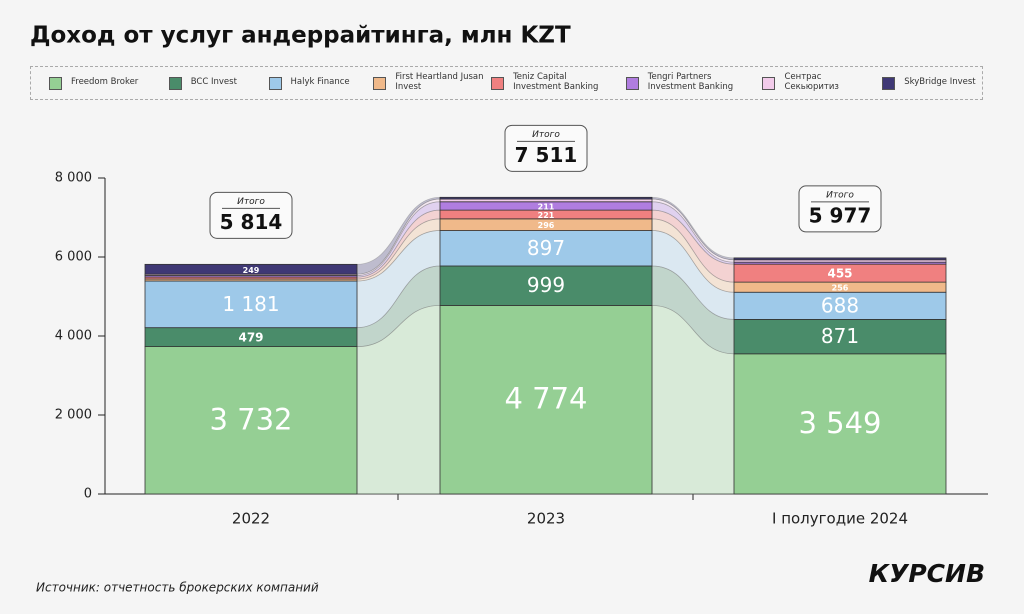 The width and height of the screenshot is (1024, 614). What do you see at coordinates (73, 178) in the screenshot?
I see `y-tick-label: 8 000` at bounding box center [73, 178].